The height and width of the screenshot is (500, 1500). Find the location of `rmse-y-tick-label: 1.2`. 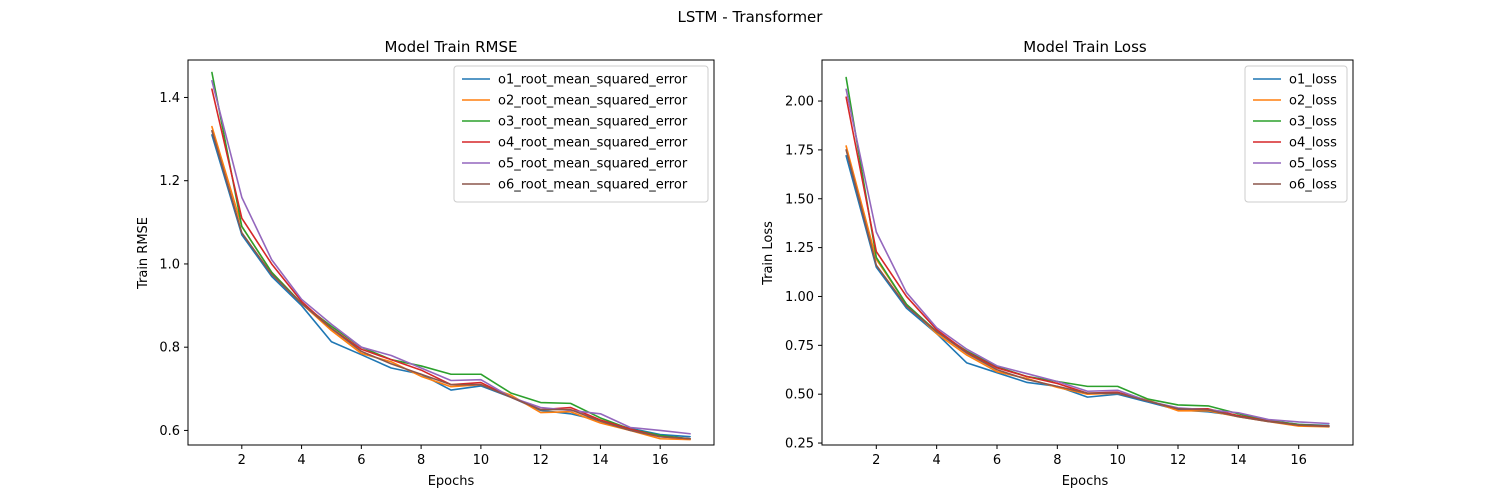

rmse-y-tick-label: 1.2 is located at coordinates (169, 181).